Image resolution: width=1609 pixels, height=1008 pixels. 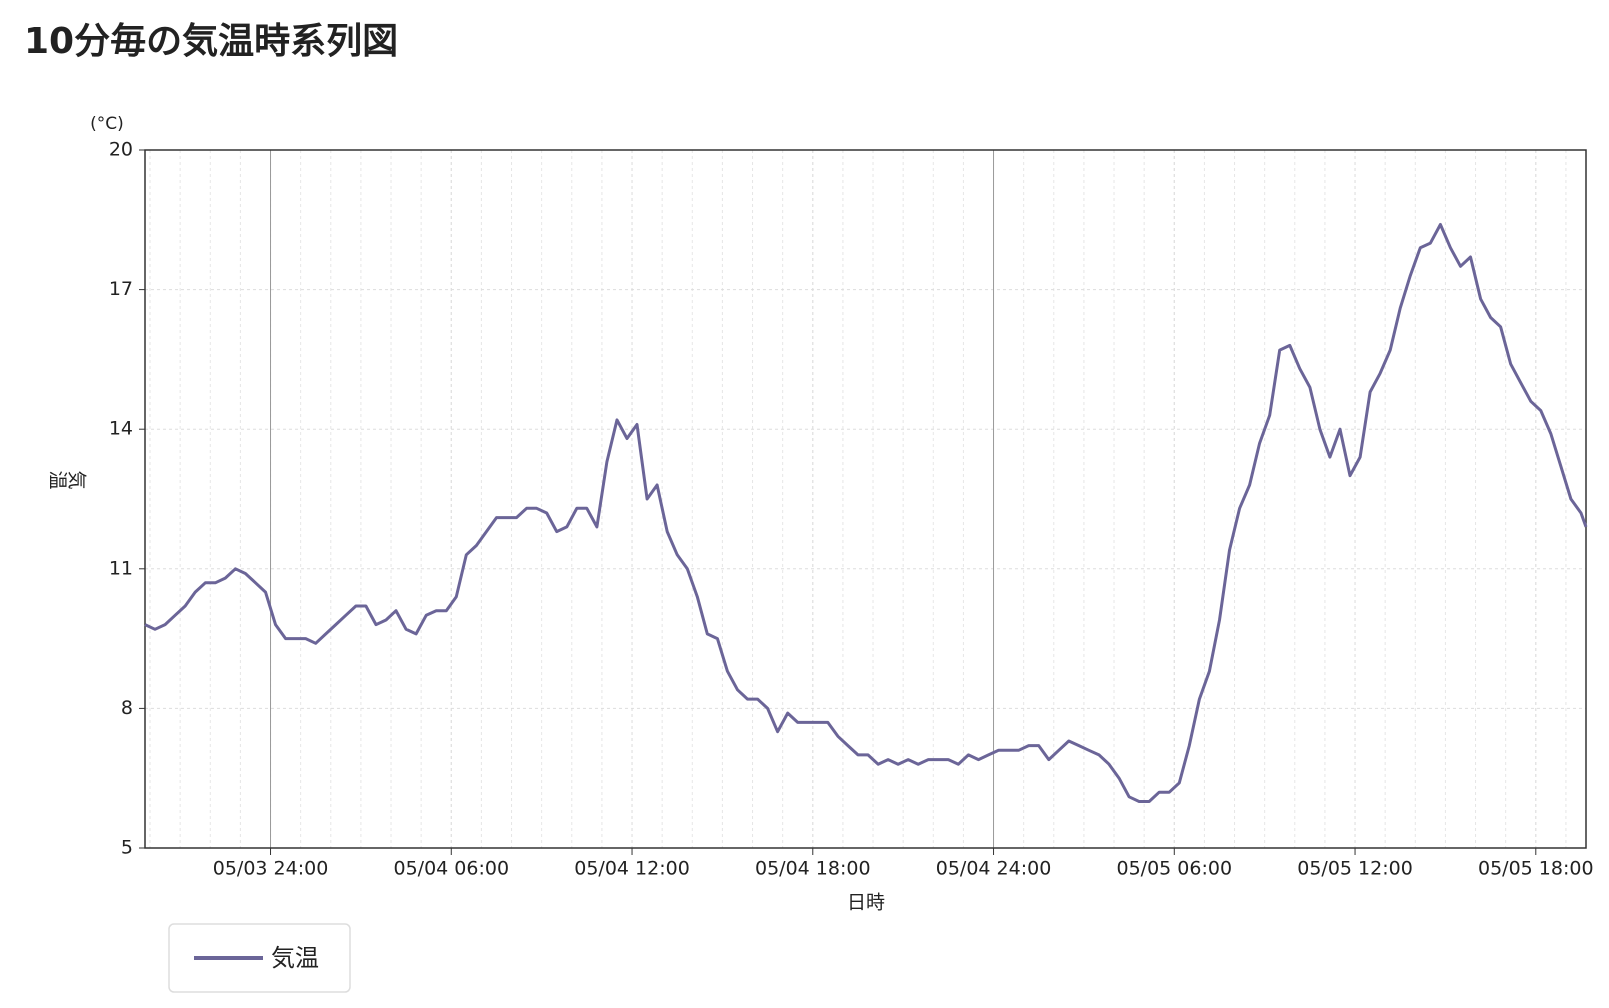 I want to click on x-tick-label: 05/05 06:00, so click(x=1175, y=869).